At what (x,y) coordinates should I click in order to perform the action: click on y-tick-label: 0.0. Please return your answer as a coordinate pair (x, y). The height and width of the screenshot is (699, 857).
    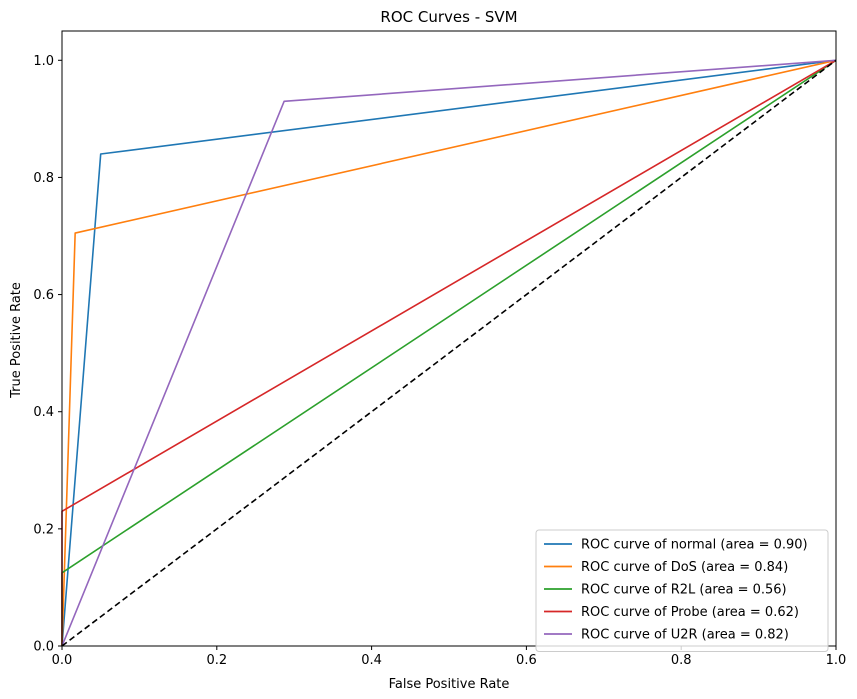
    Looking at the image, I should click on (43, 647).